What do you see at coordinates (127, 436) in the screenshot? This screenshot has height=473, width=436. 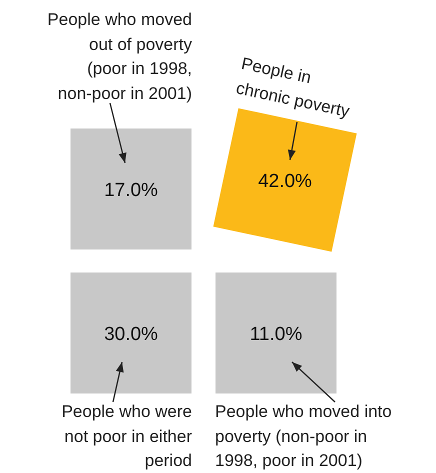 I see `category-label: People who were not poor in either period` at bounding box center [127, 436].